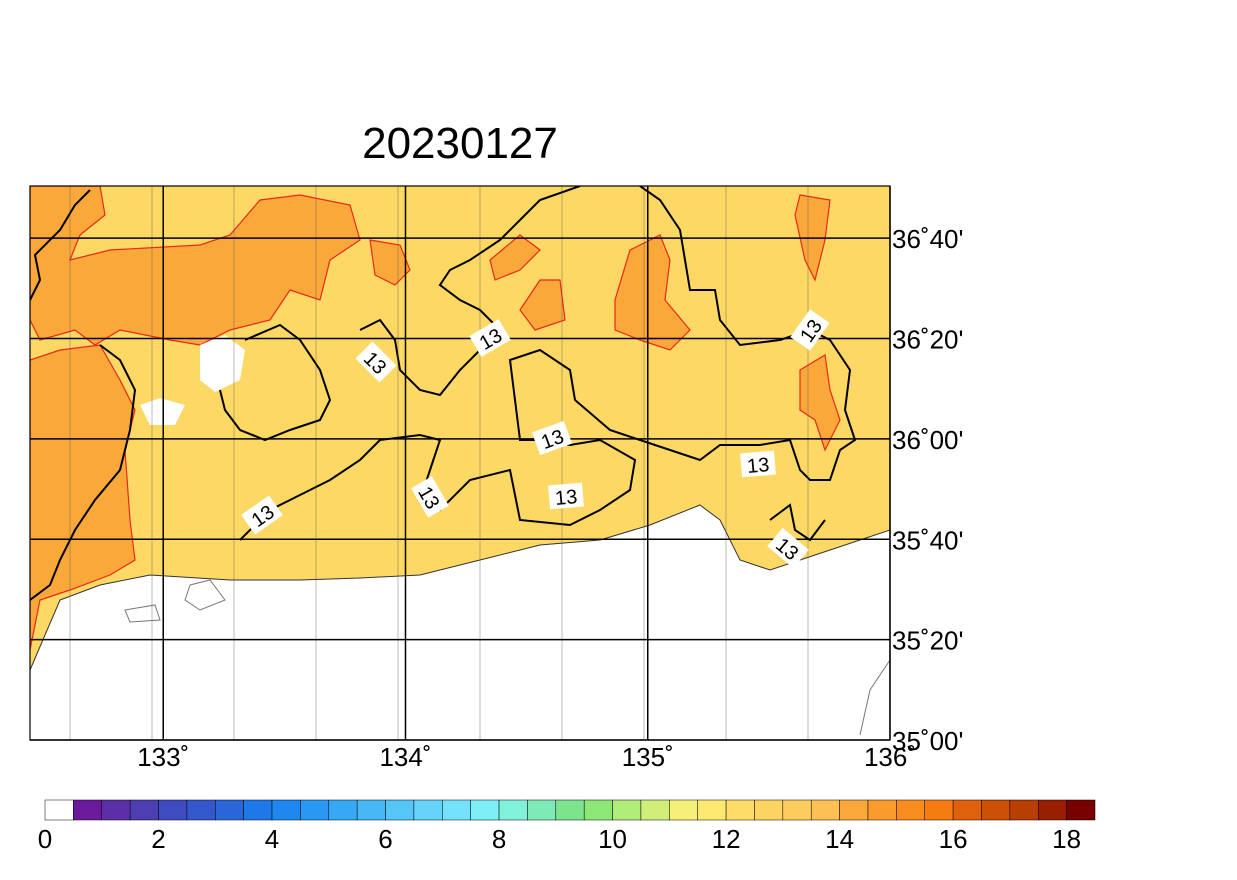  What do you see at coordinates (890, 757) in the screenshot?
I see `lon-tick-label: 136˚` at bounding box center [890, 757].